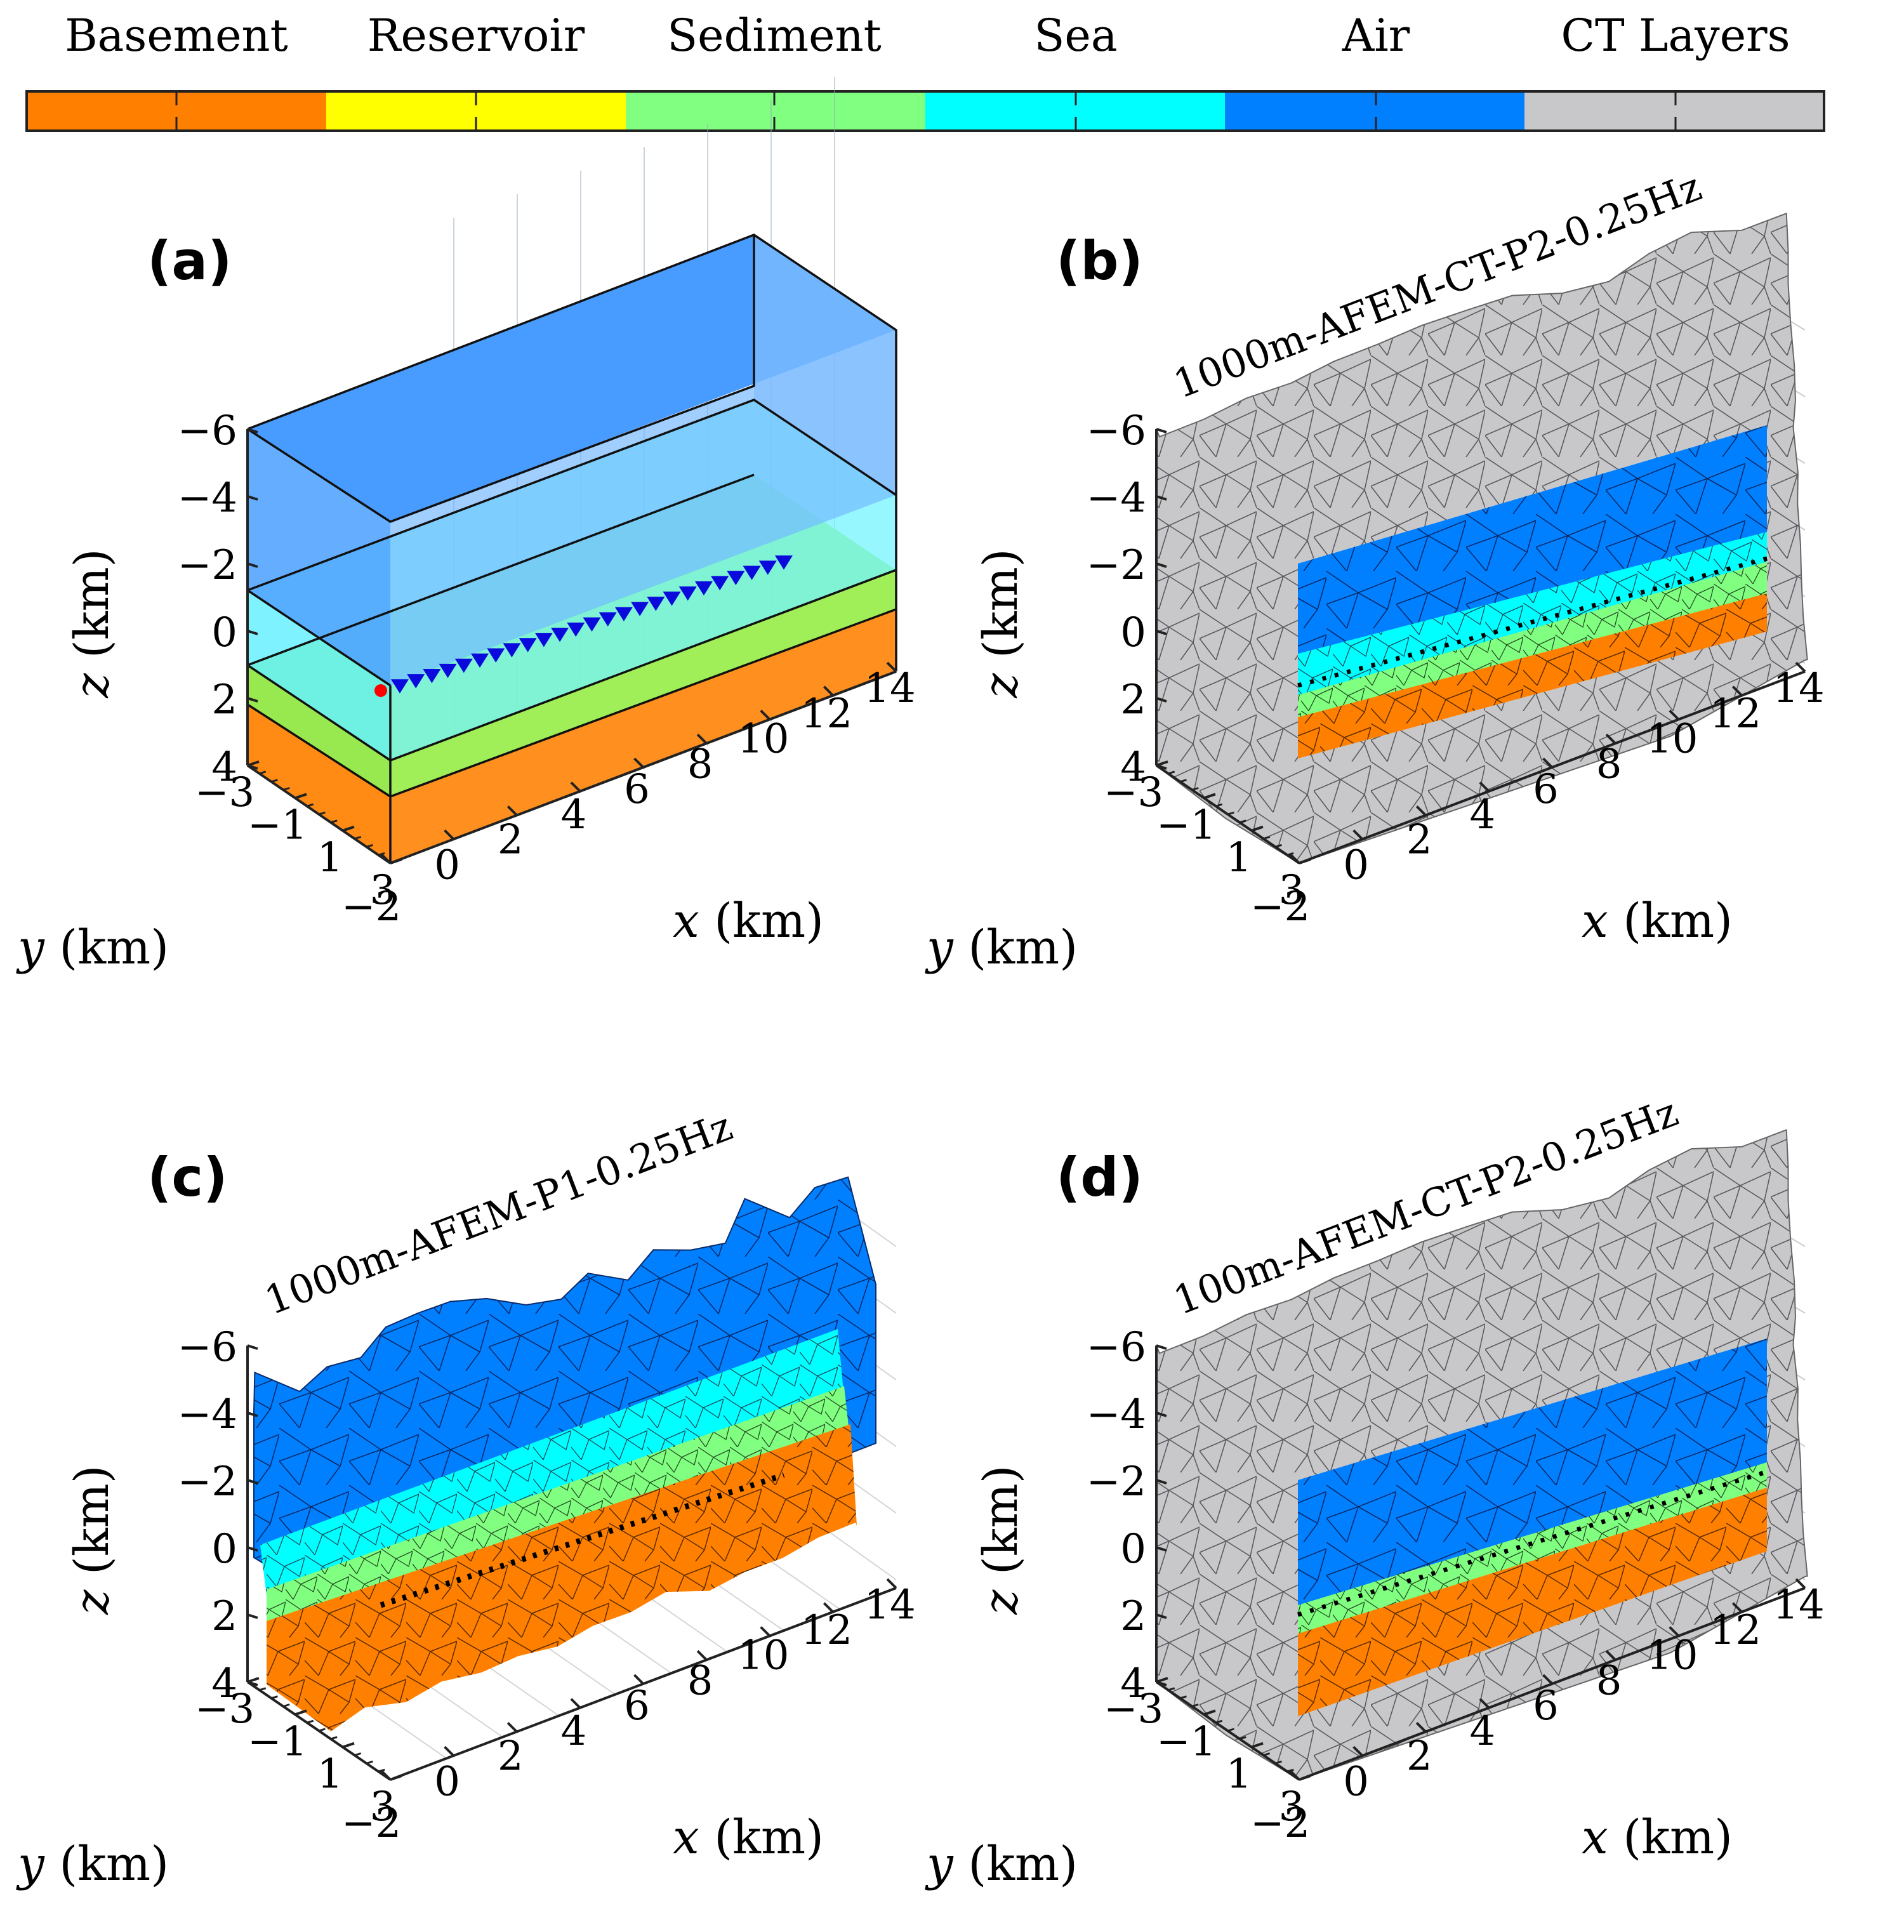 Image resolution: width=1904 pixels, height=1932 pixels. Describe the element at coordinates (1099, 1177) in the screenshot. I see `panel-label: (d)` at that location.